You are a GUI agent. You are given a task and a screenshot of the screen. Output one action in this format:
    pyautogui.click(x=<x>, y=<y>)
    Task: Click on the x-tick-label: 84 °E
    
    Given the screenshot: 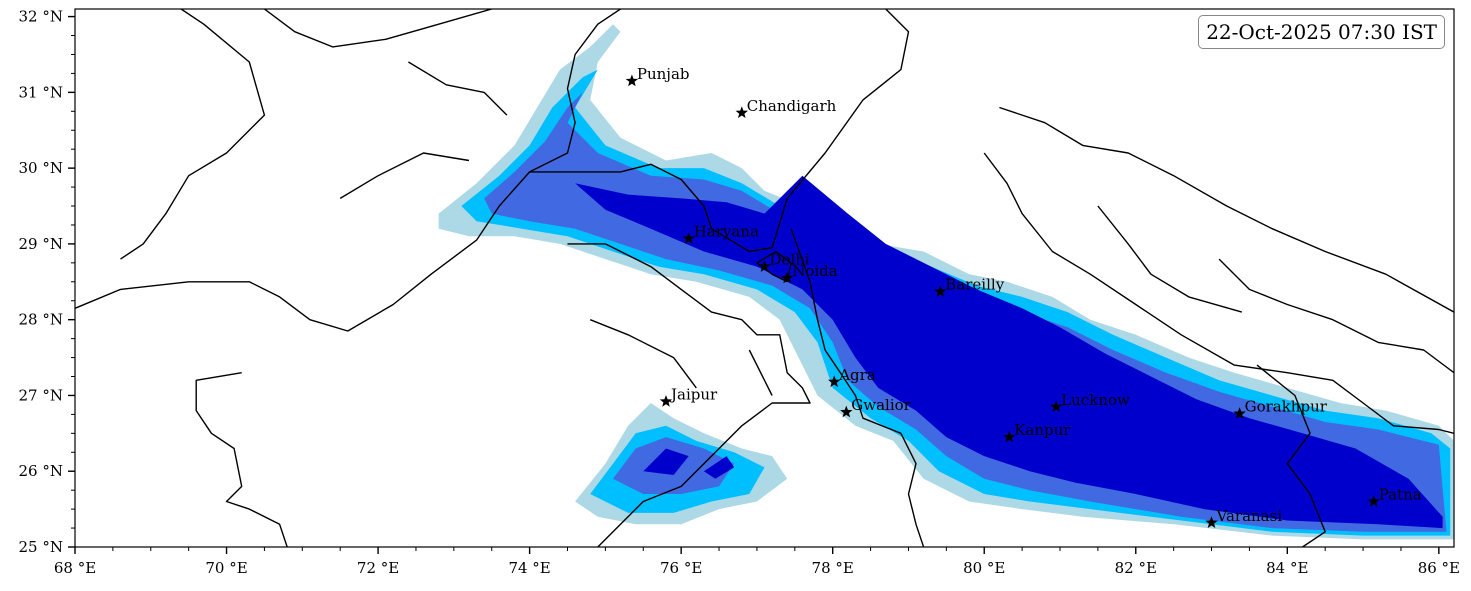 What is the action you would take?
    pyautogui.click(x=1287, y=568)
    